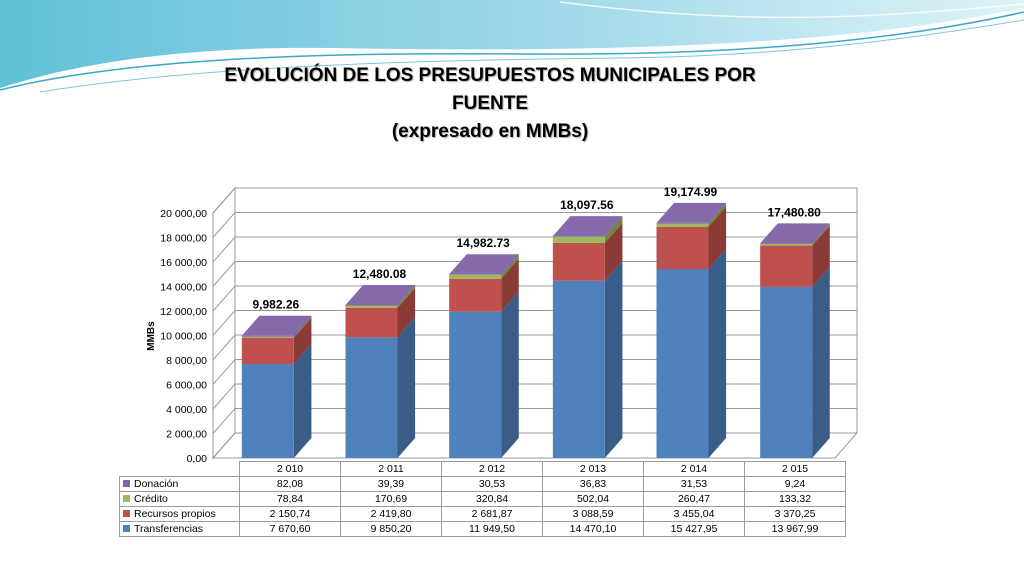 This screenshot has height=576, width=1024. I want to click on table-cell: 7 670,60, so click(290, 529).